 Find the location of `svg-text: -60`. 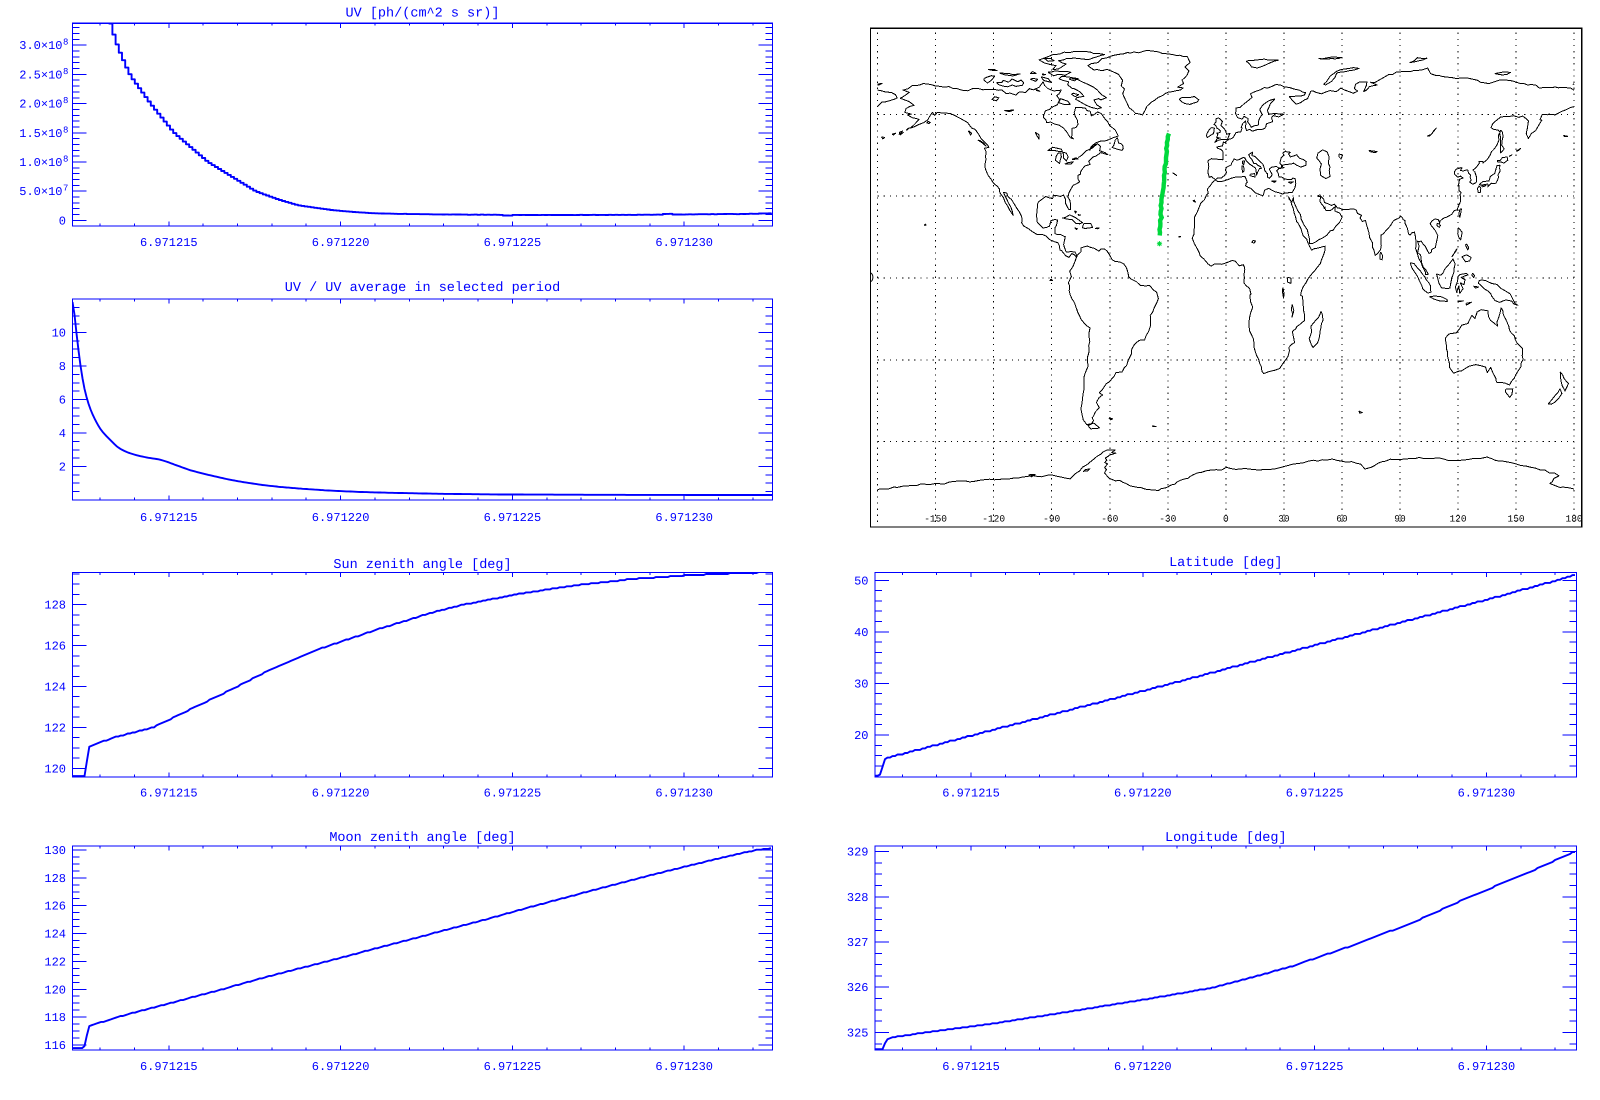

svg-text: -60 is located at coordinates (1109, 519).